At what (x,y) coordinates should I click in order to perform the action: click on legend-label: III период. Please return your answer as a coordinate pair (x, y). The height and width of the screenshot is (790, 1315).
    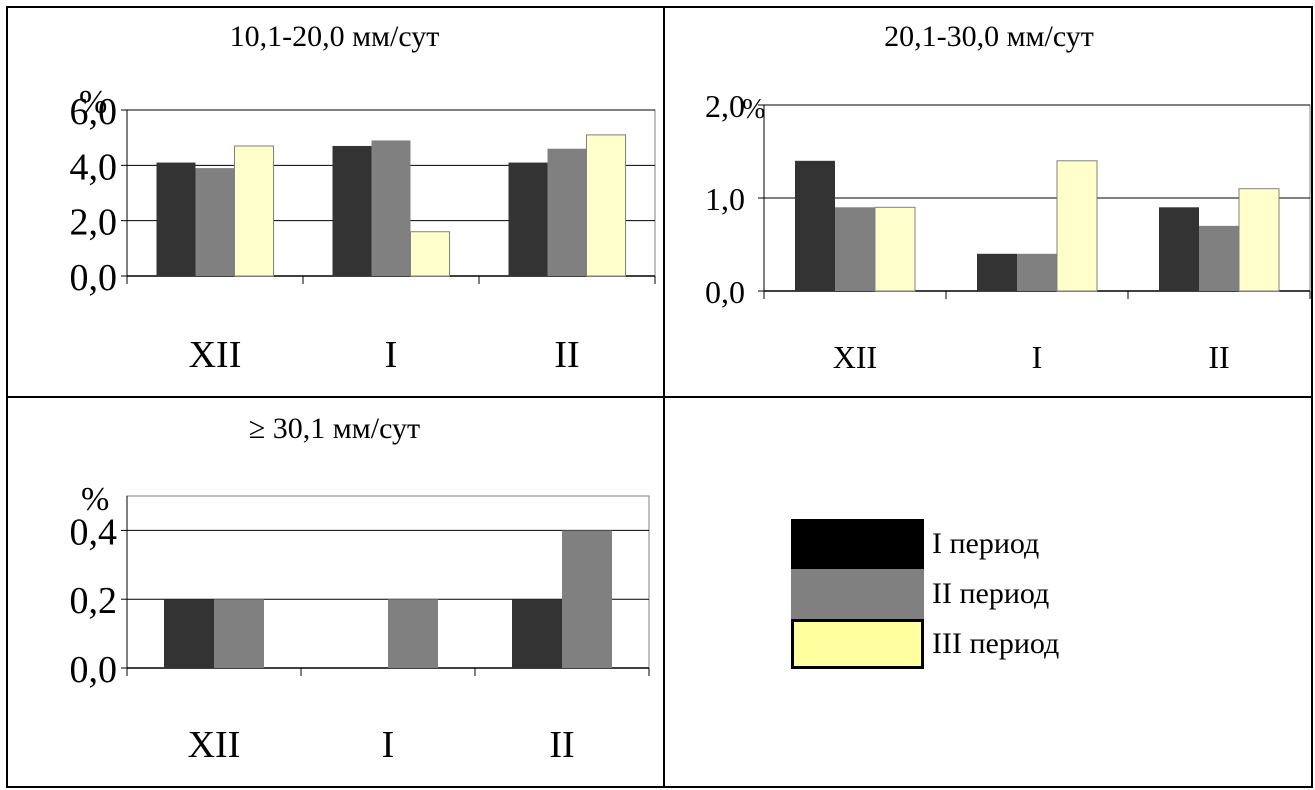
    Looking at the image, I should click on (996, 643).